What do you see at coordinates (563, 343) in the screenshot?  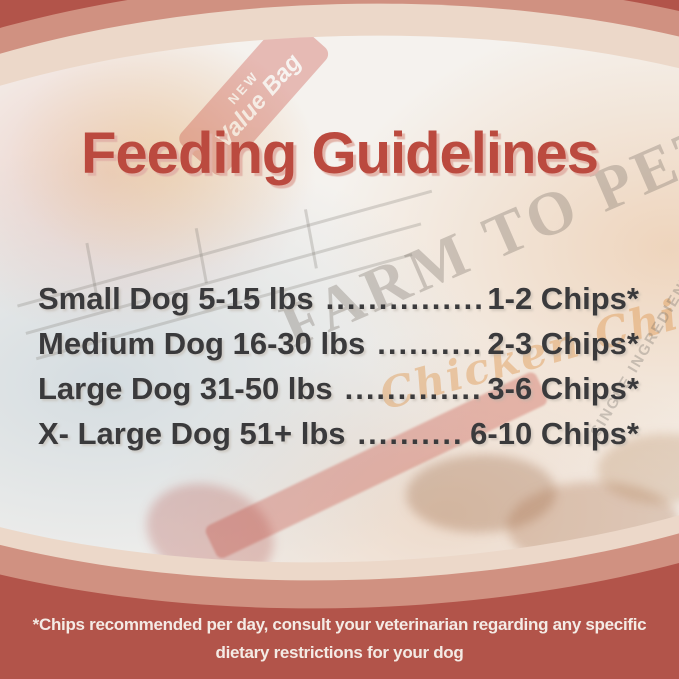 I see `row-value: 2-3 Chips*` at bounding box center [563, 343].